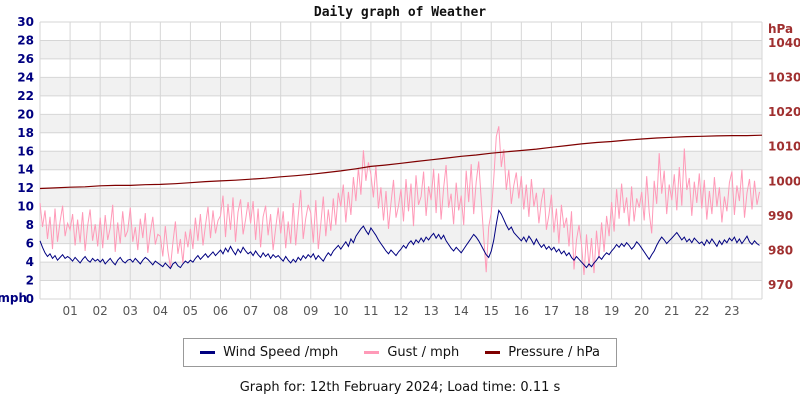 The width and height of the screenshot is (800, 400). What do you see at coordinates (25, 22) in the screenshot?
I see `y-left-tick-label: 30` at bounding box center [25, 22].